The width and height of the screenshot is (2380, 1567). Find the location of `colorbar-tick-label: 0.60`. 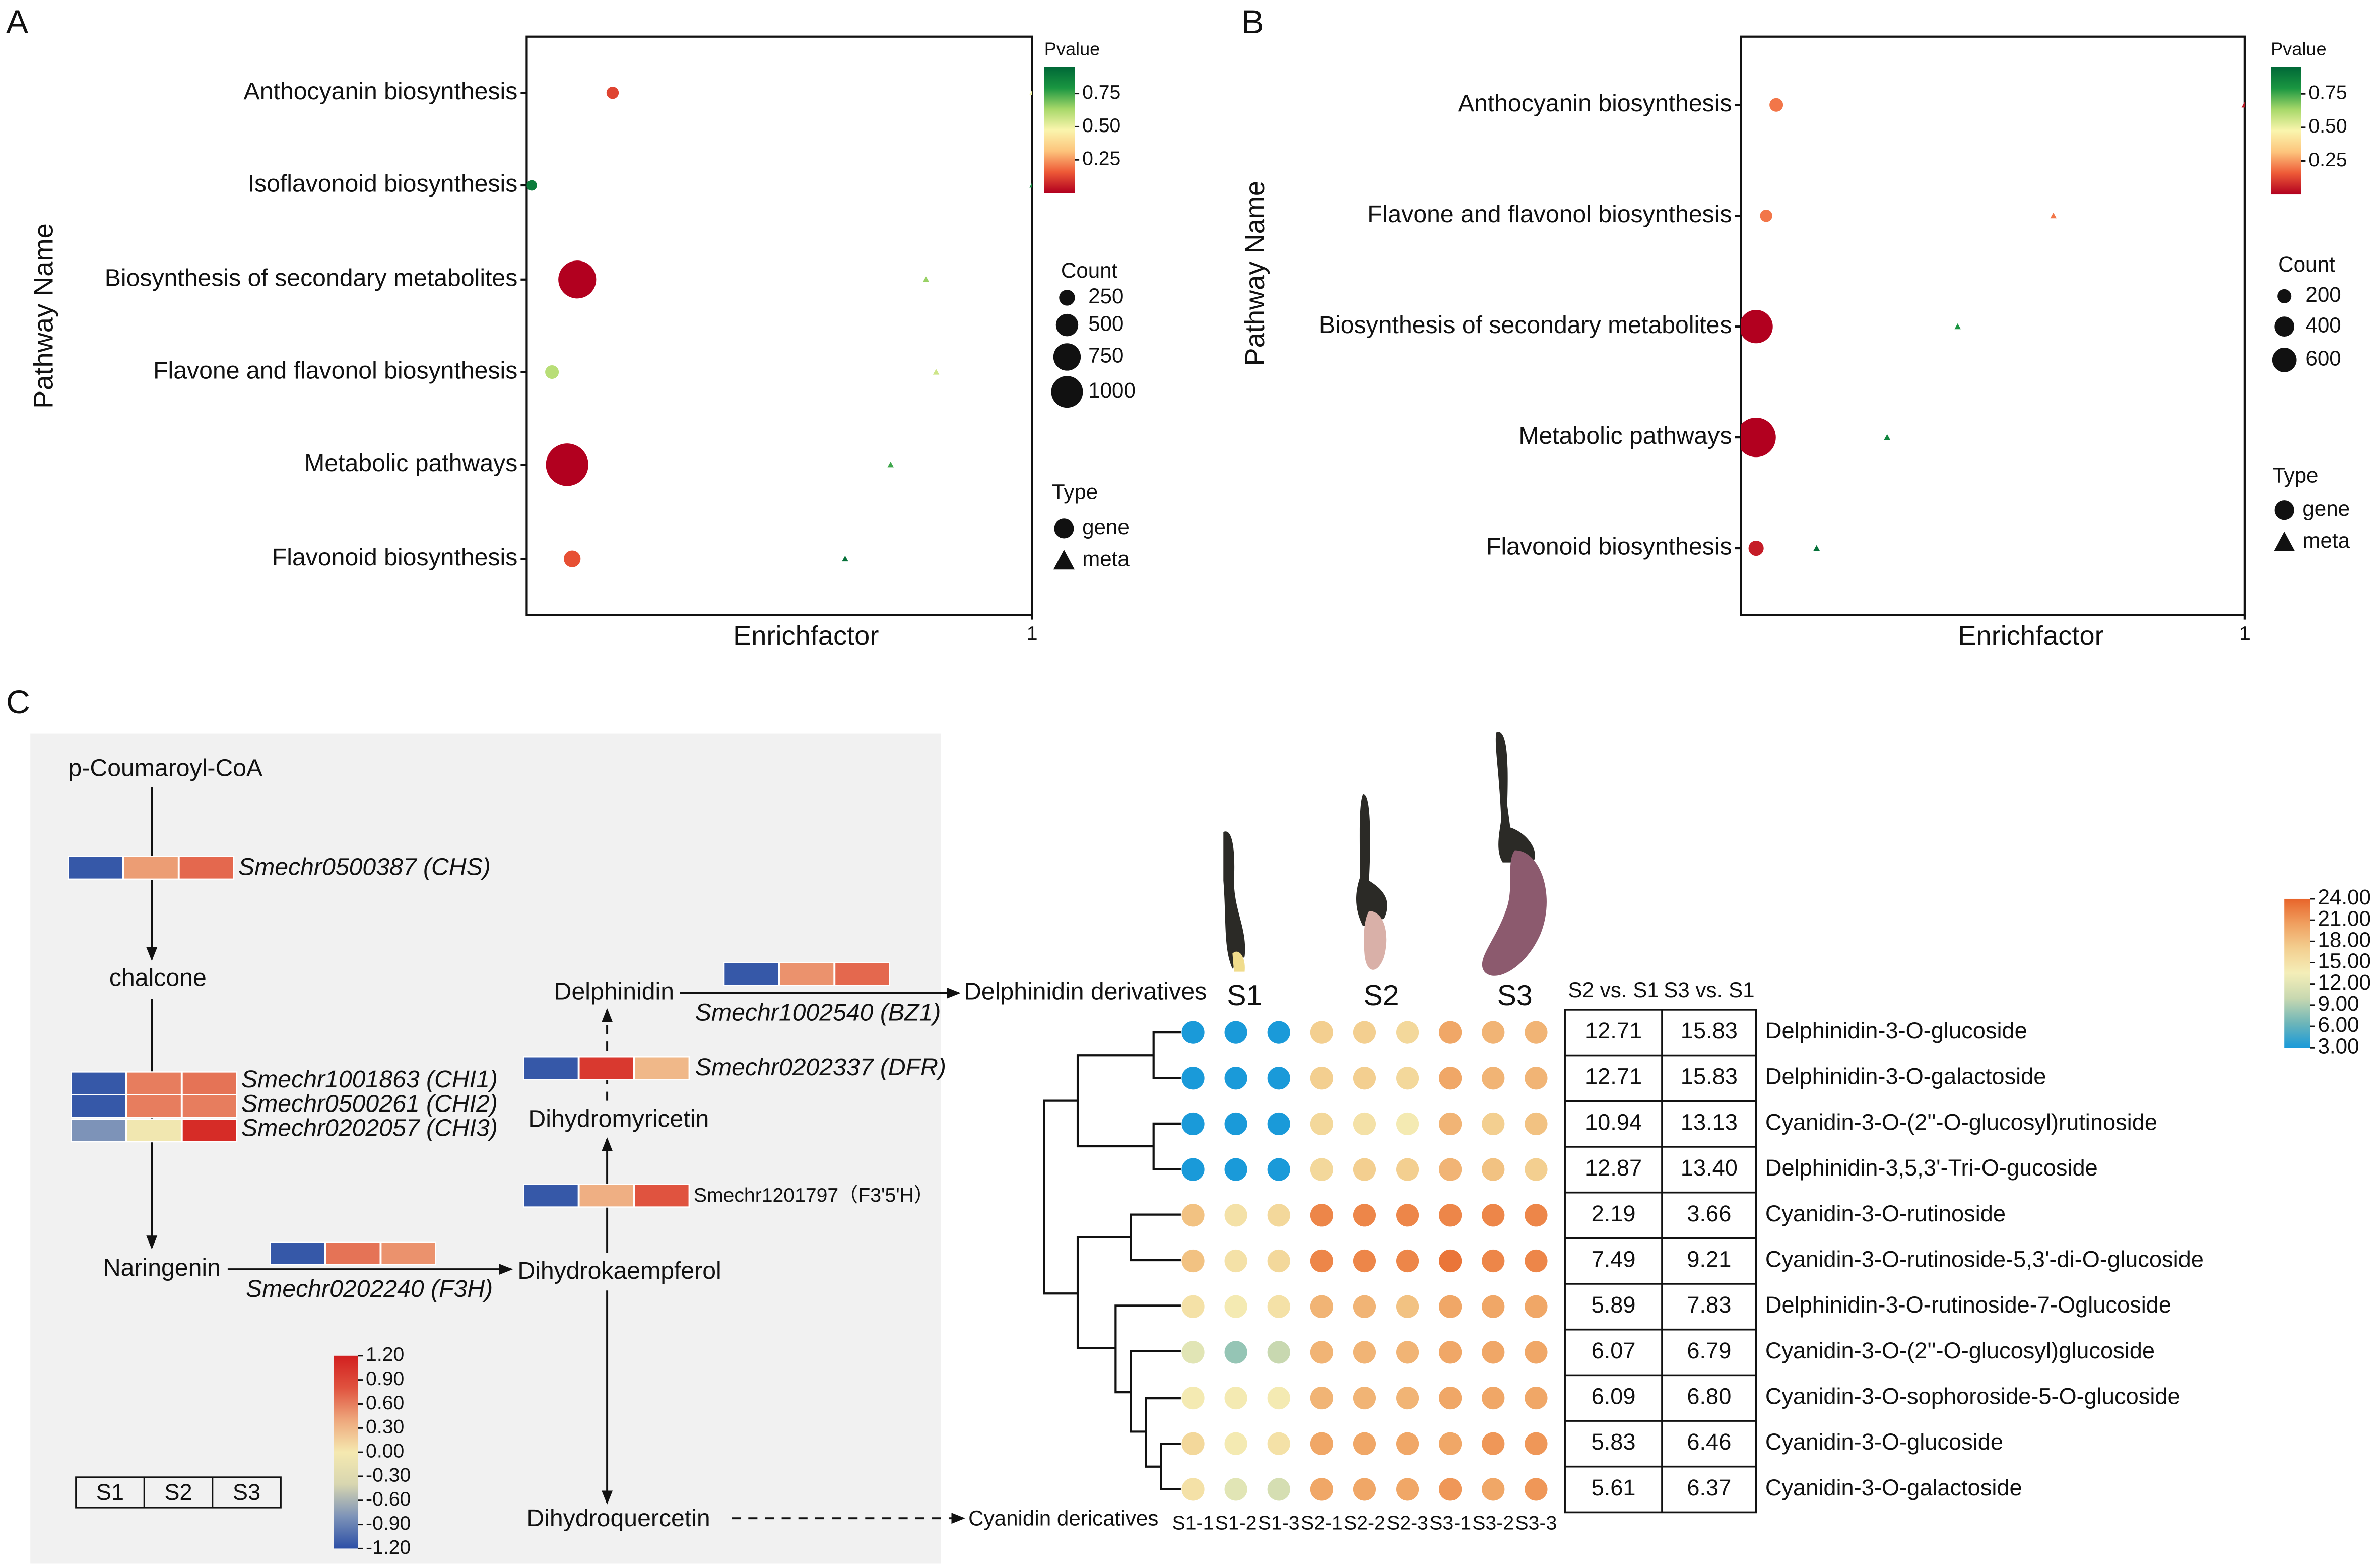

colorbar-tick-label: 0.60 is located at coordinates (385, 1403).